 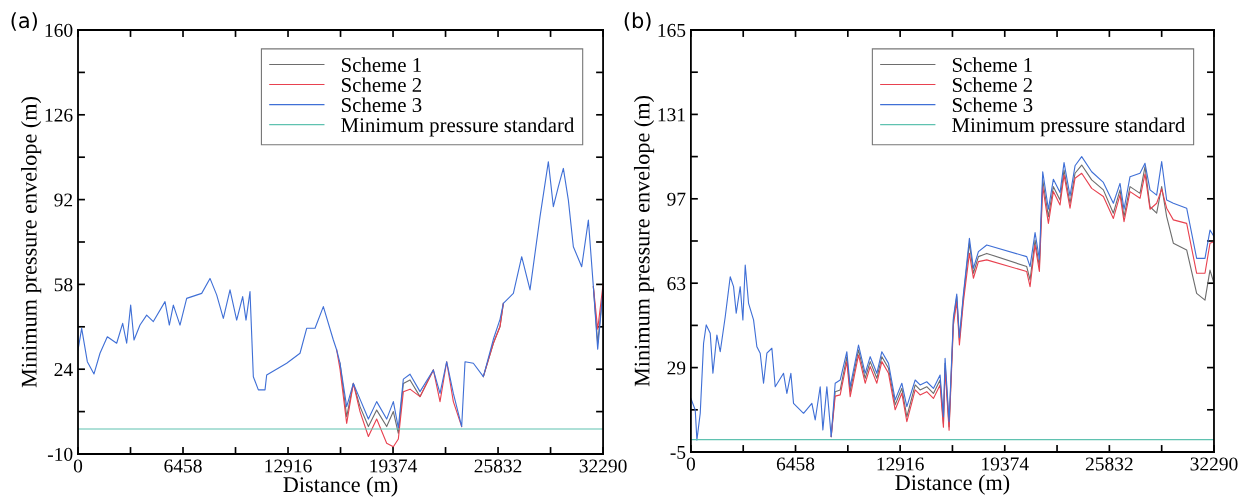 What do you see at coordinates (678, 452) in the screenshot?
I see `y-tick-label: -5` at bounding box center [678, 452].